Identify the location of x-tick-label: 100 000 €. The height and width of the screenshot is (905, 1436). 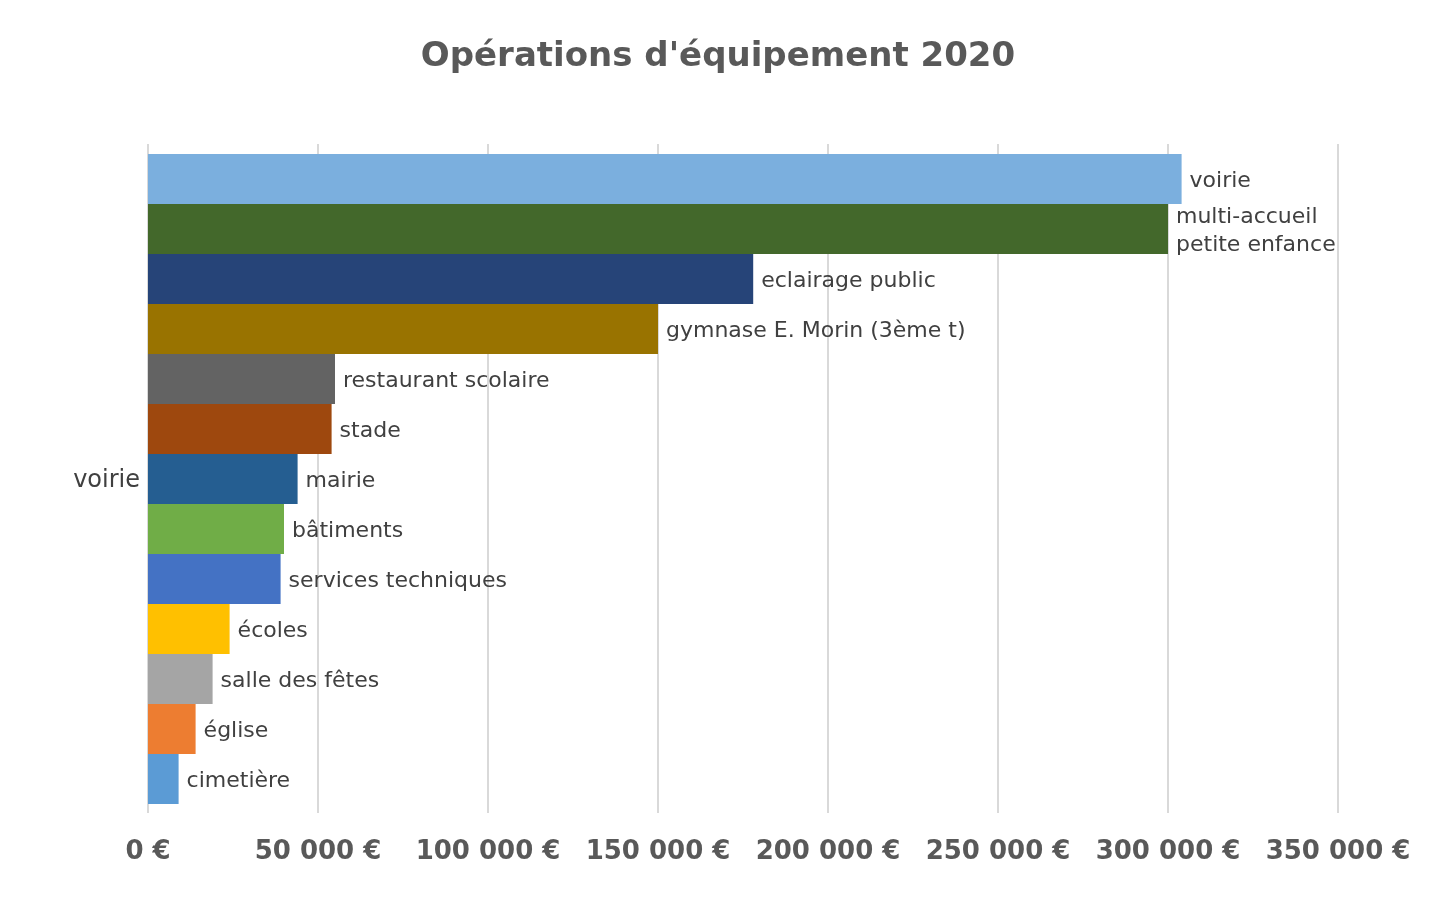
(488, 850).